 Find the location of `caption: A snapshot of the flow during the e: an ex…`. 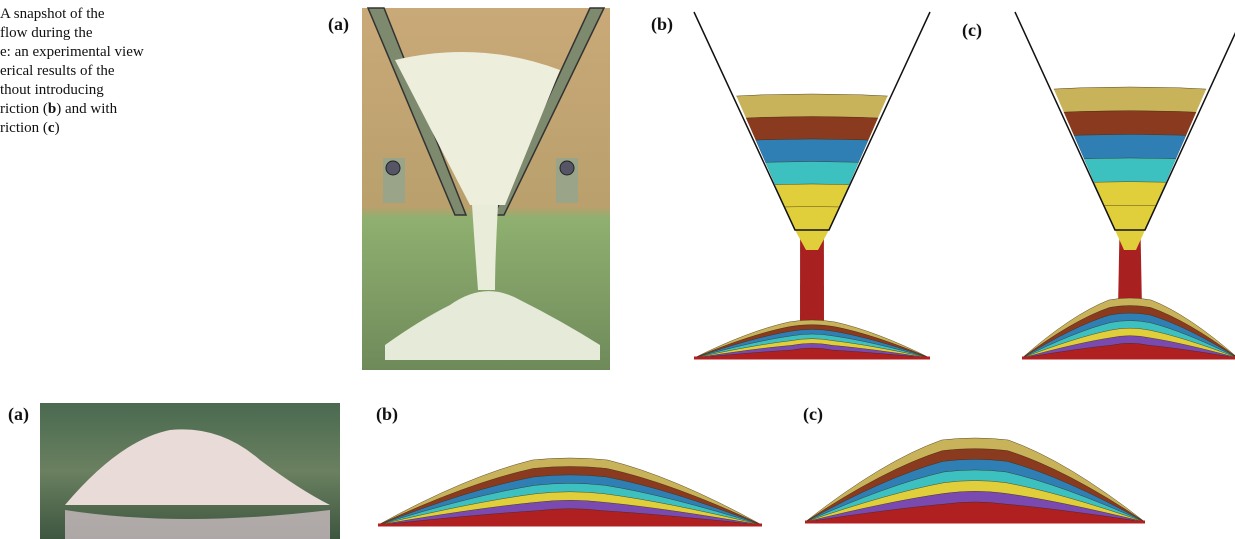

caption: A snapshot of the flow during the e: an ex… is located at coordinates (72, 71).